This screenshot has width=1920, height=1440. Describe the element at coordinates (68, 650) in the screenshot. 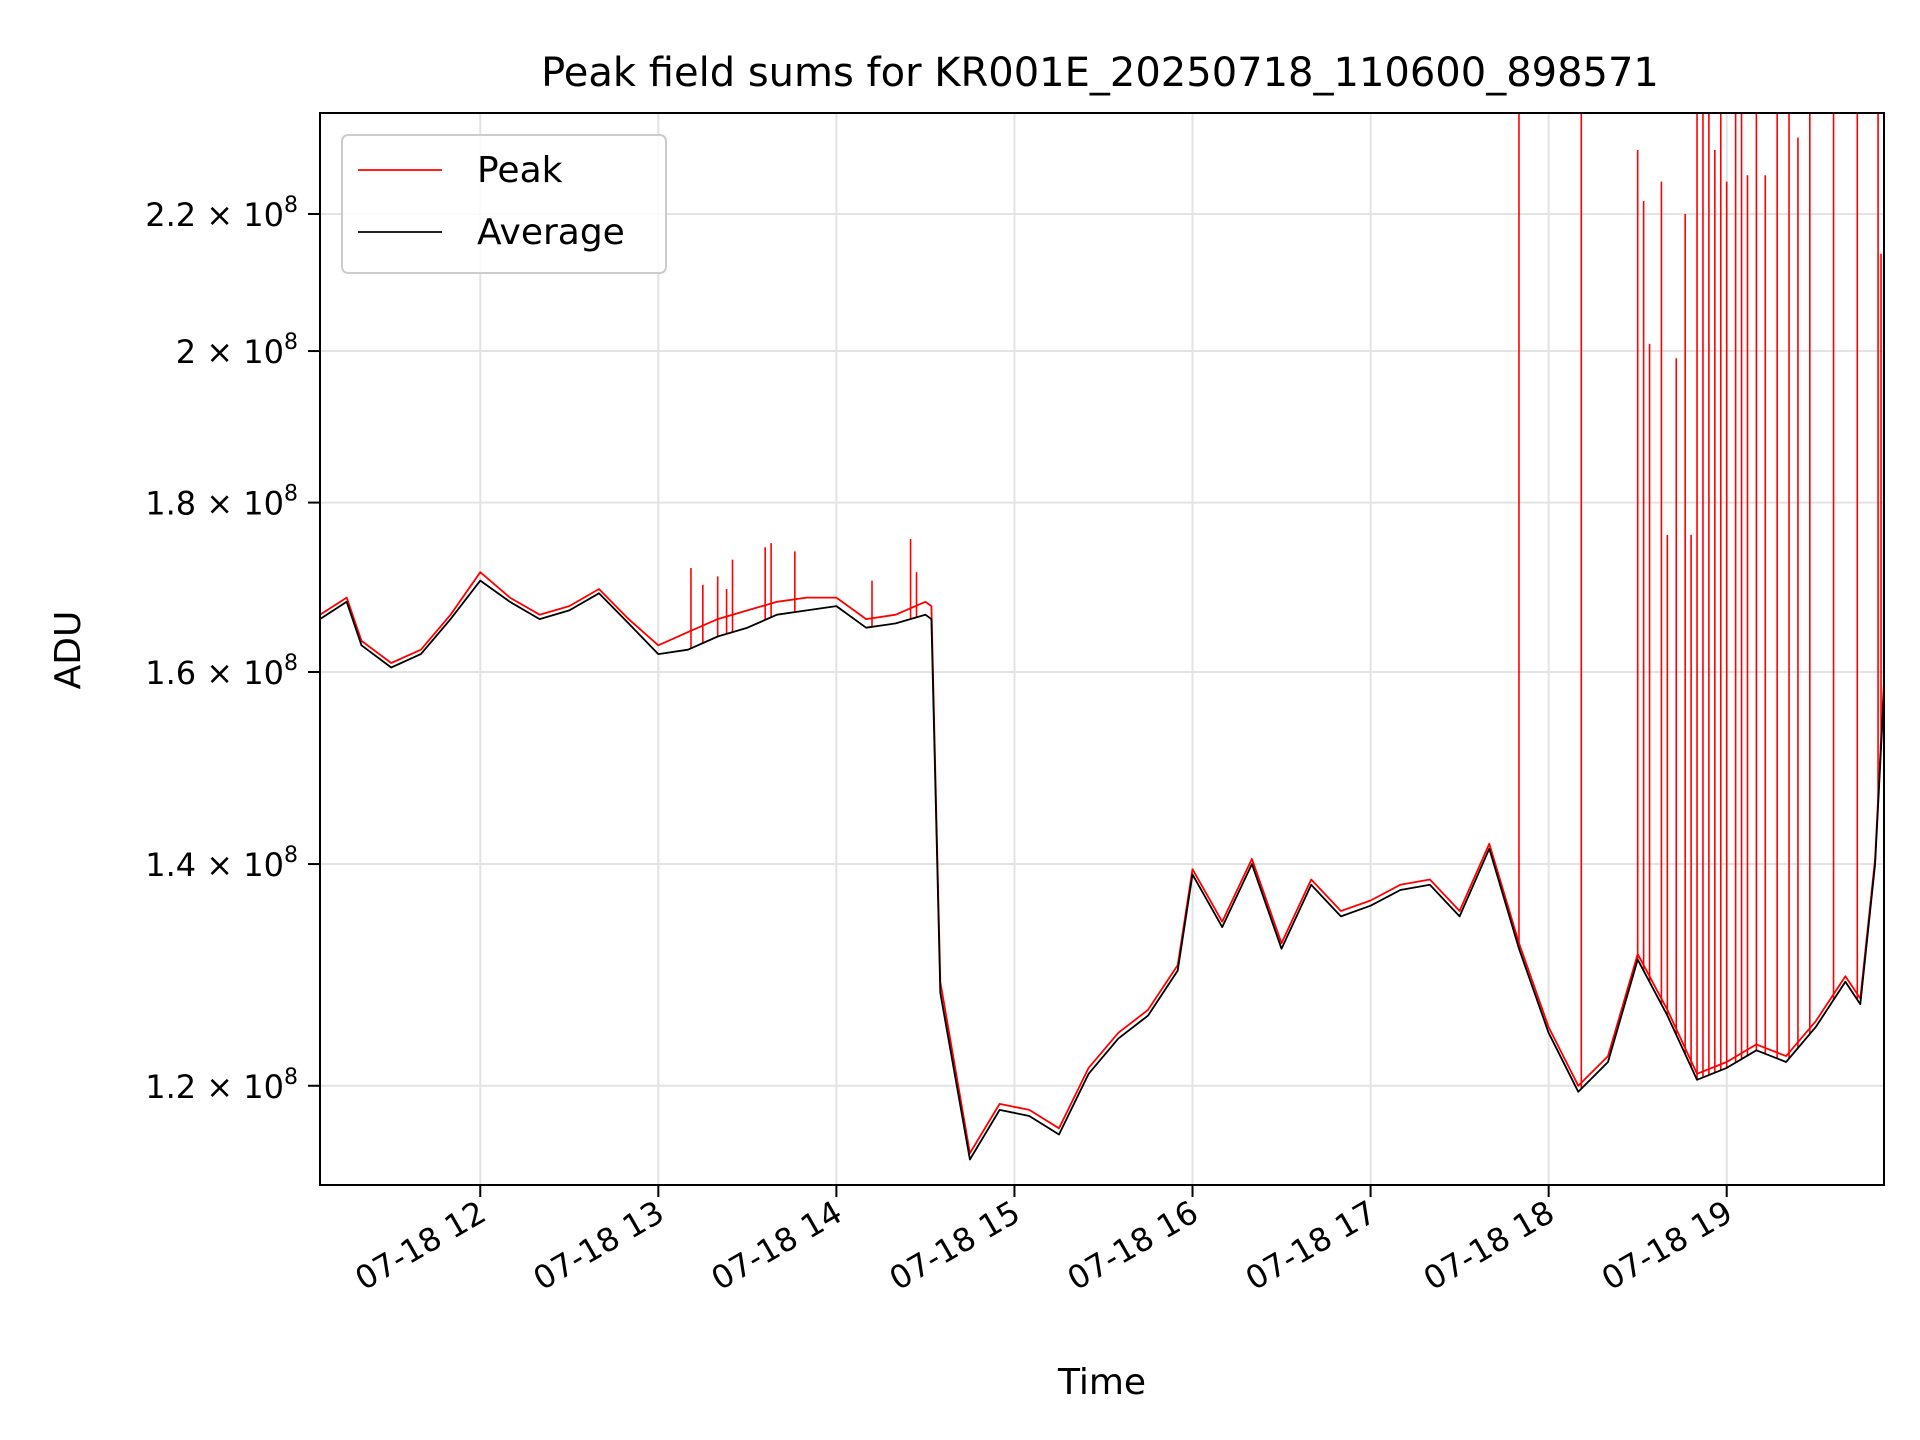

I see `y-axis-label: ADU` at that location.